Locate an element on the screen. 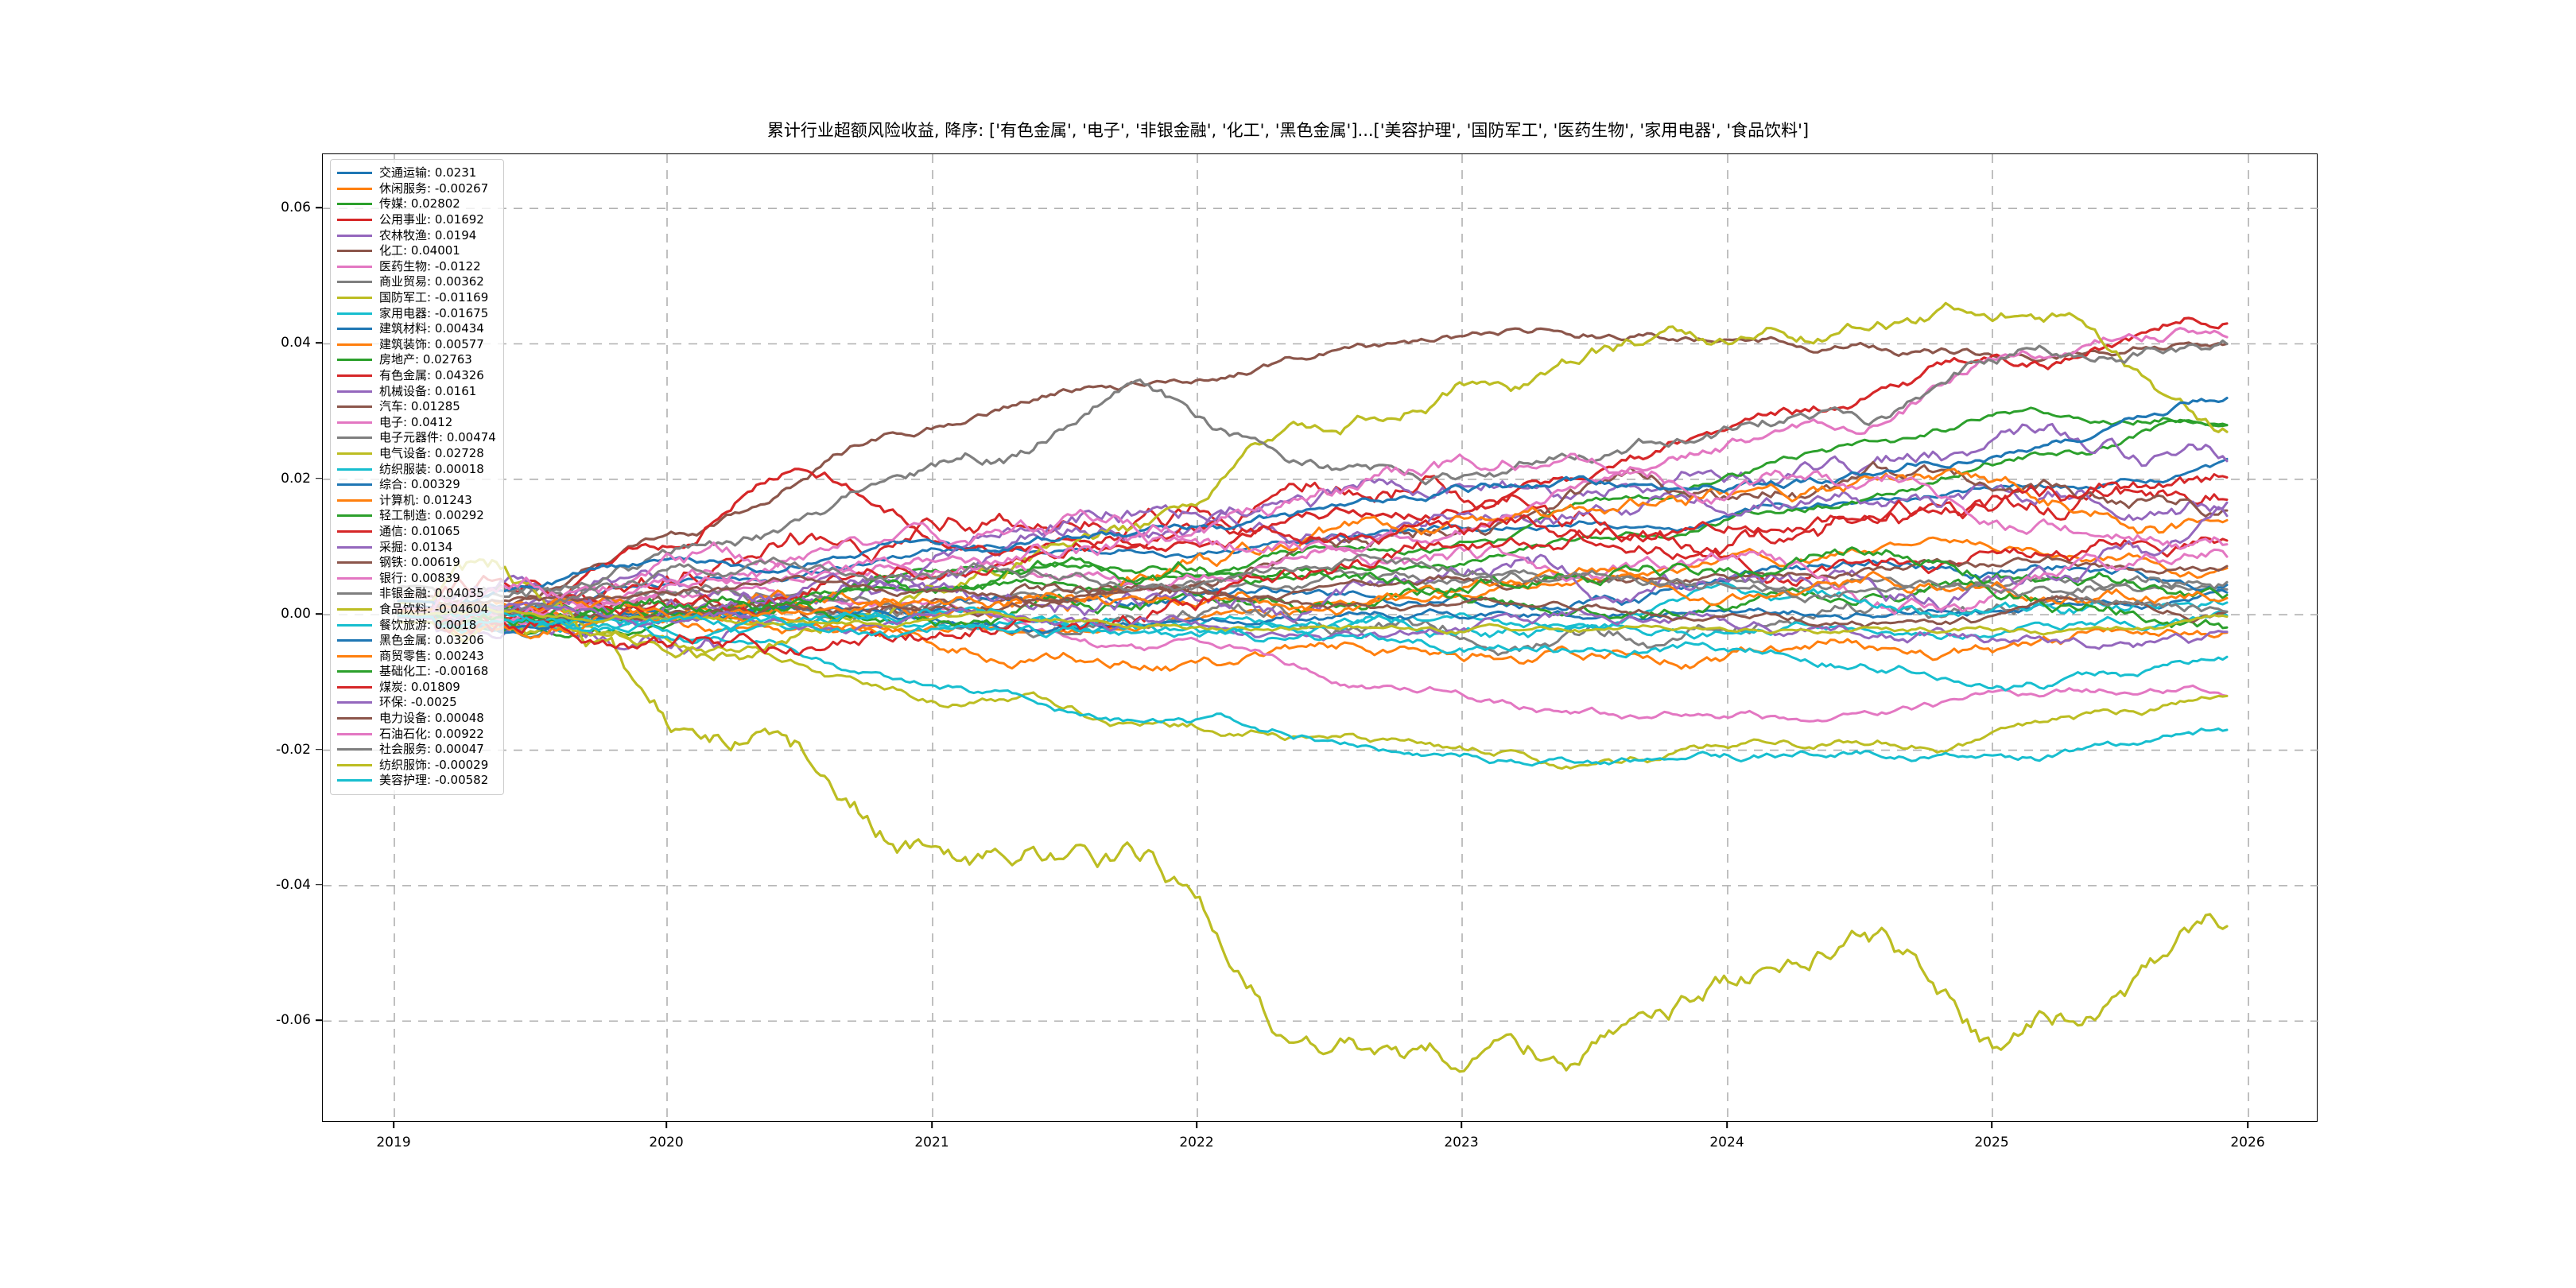 Image resolution: width=2576 pixels, height=1288 pixels. legend-item-label: 综合: 0.00329 is located at coordinates (420, 484).